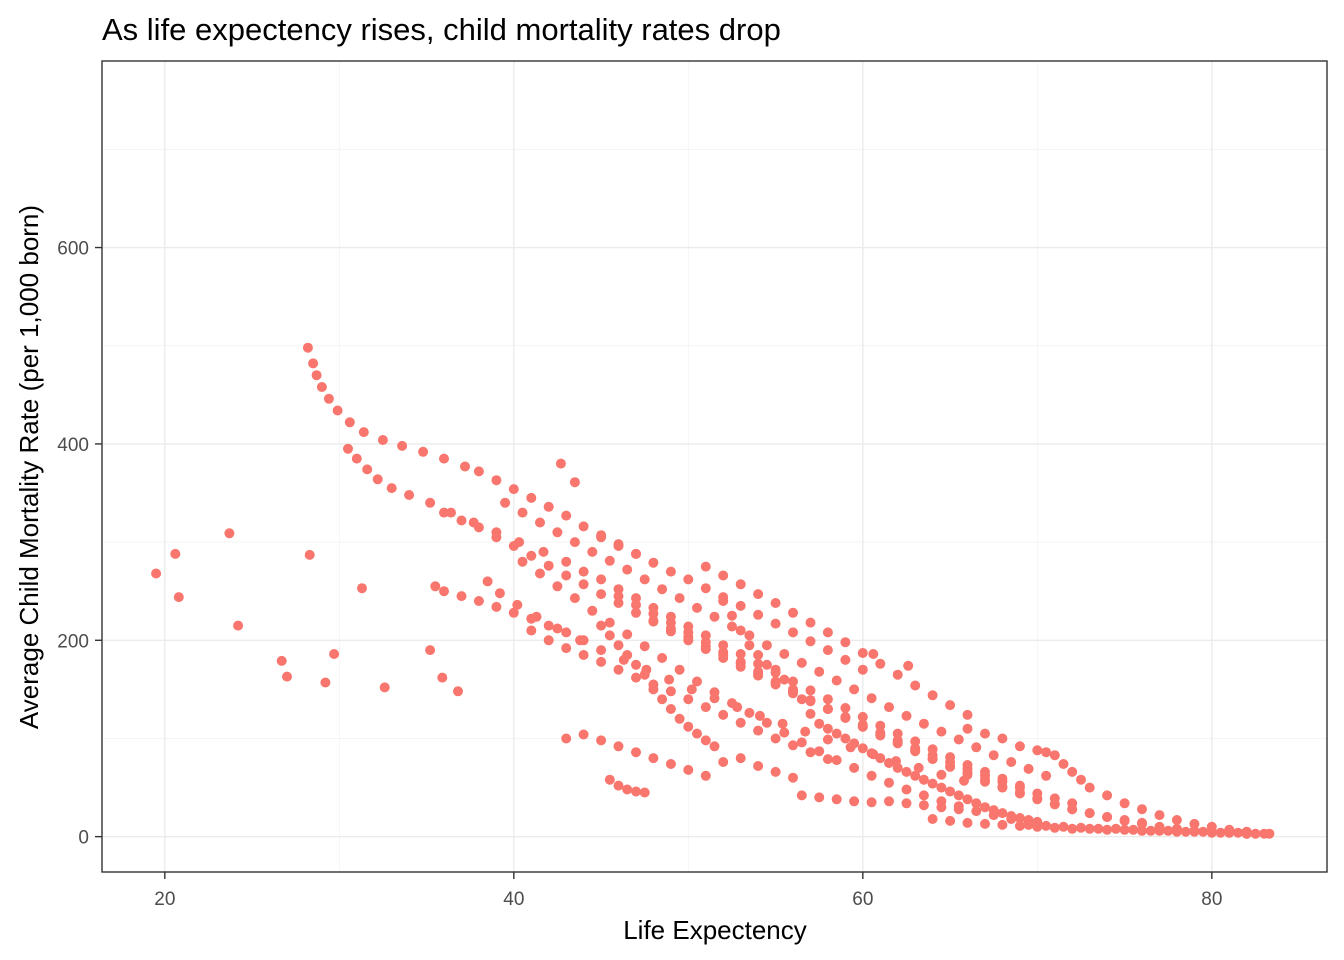  I want to click on x-tick-label: 80, so click(1211, 899).